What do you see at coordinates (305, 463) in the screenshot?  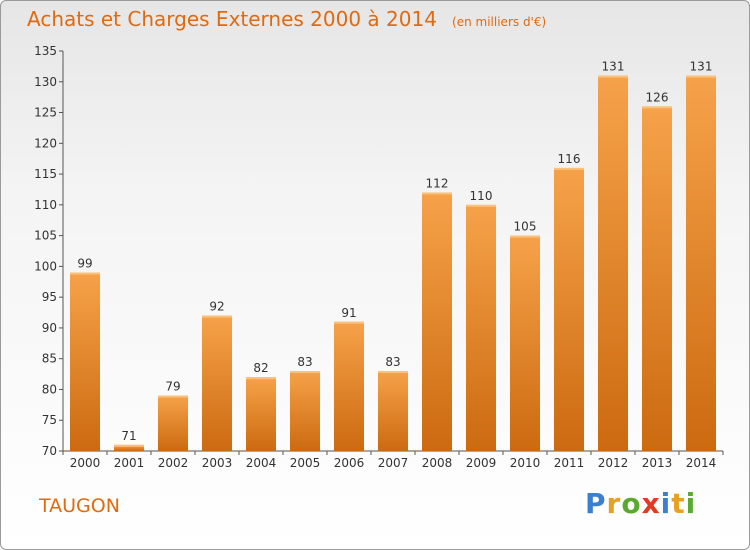 I see `x-tick-label: 2005` at bounding box center [305, 463].